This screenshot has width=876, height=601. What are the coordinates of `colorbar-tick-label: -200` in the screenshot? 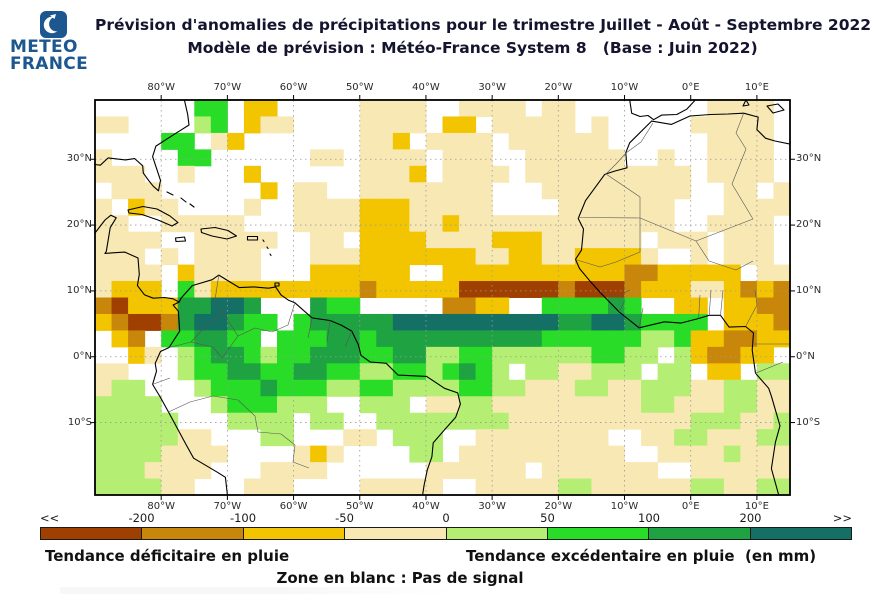 It's located at (141, 518).